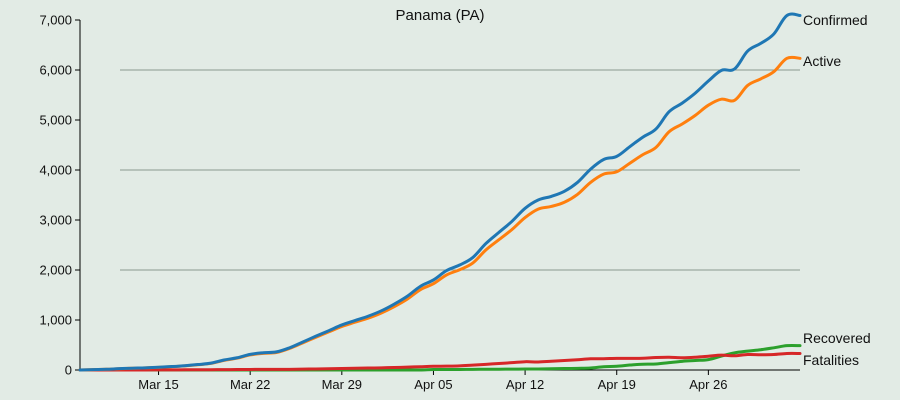 The image size is (900, 400). I want to click on x-tick-label: Apr 12, so click(525, 384).